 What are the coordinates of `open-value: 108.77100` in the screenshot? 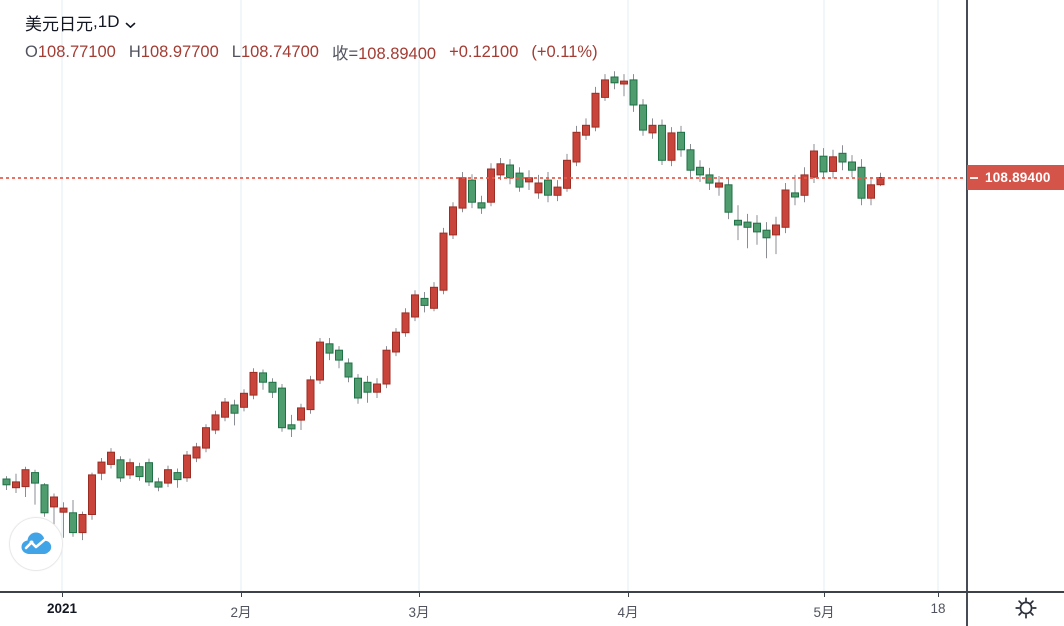 It's located at (76, 51).